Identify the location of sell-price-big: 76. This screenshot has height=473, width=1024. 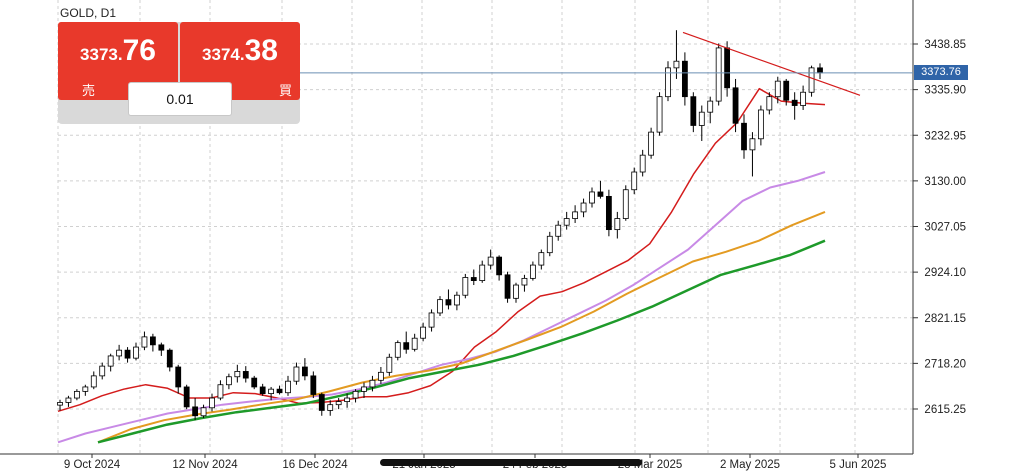
(139, 50).